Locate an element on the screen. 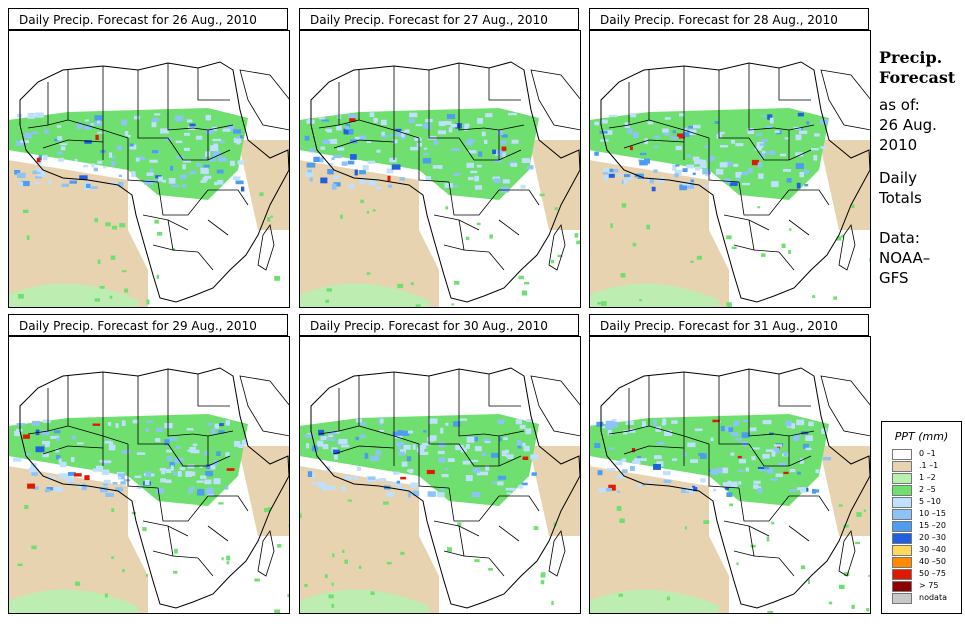 This screenshot has width=965, height=628. panel-title: Daily Precip. Forecast for 28 Aug., 2010 is located at coordinates (729, 19).